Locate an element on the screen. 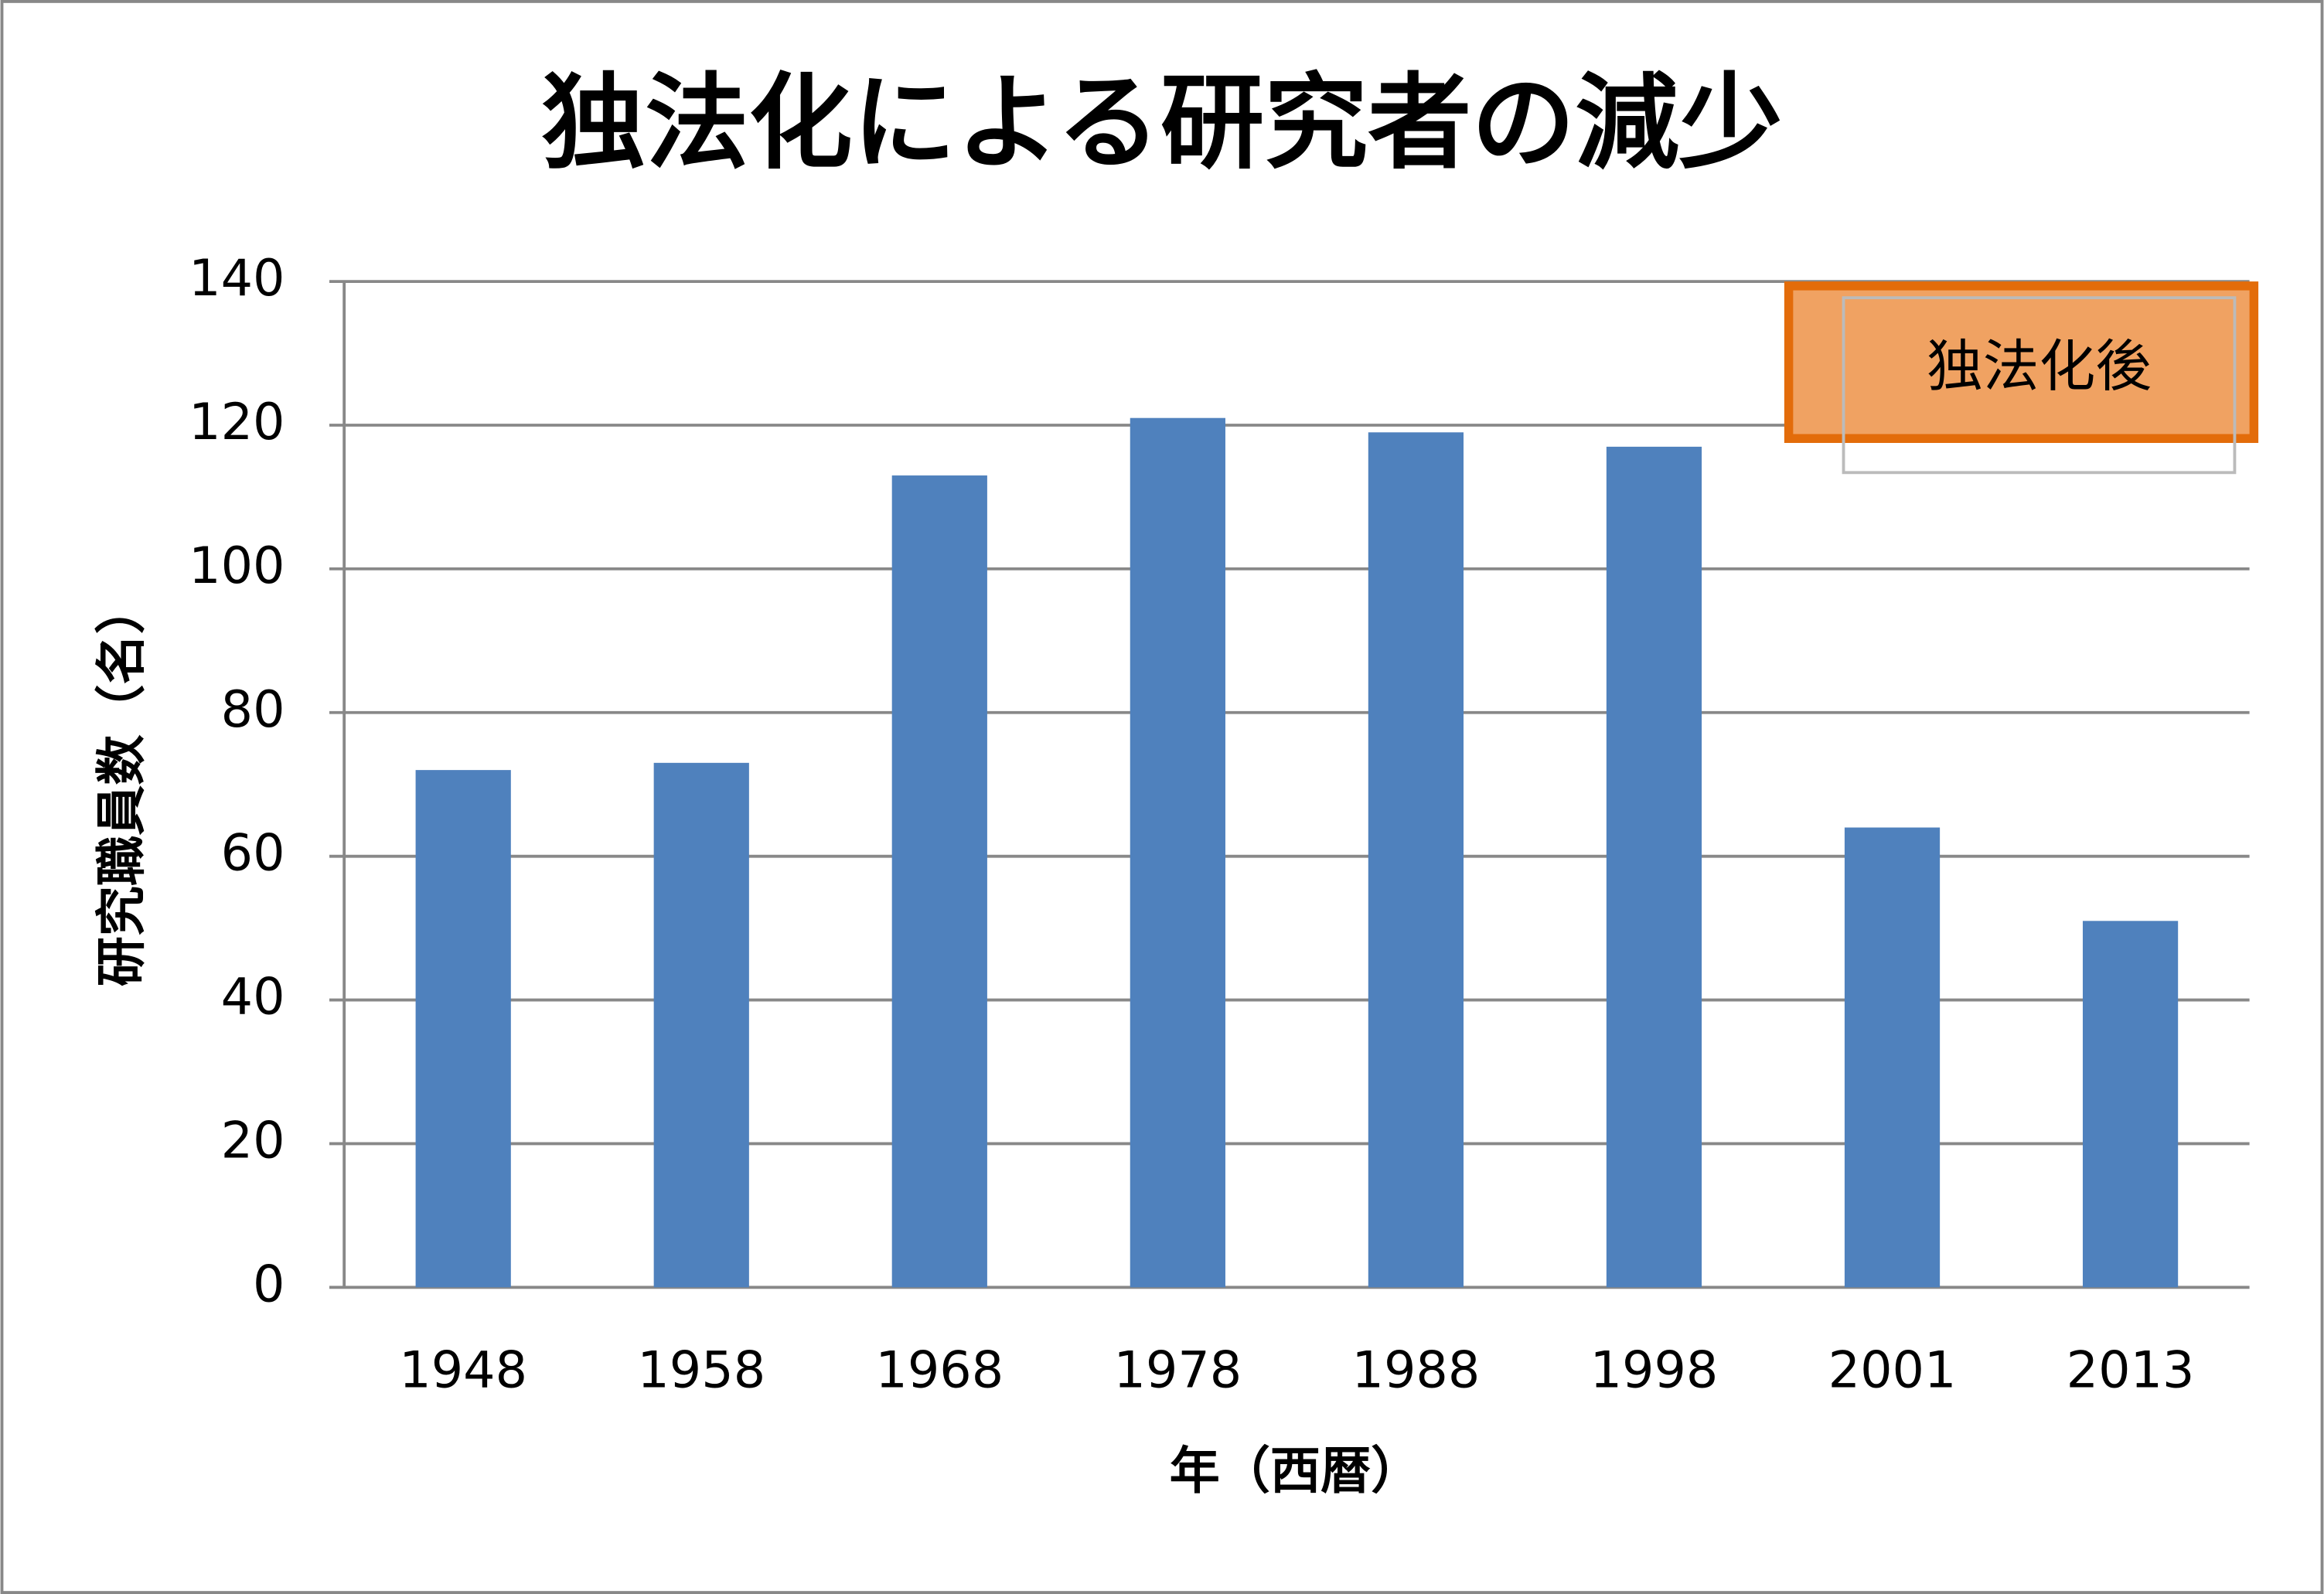  annotation-box is located at coordinates (2021, 362).